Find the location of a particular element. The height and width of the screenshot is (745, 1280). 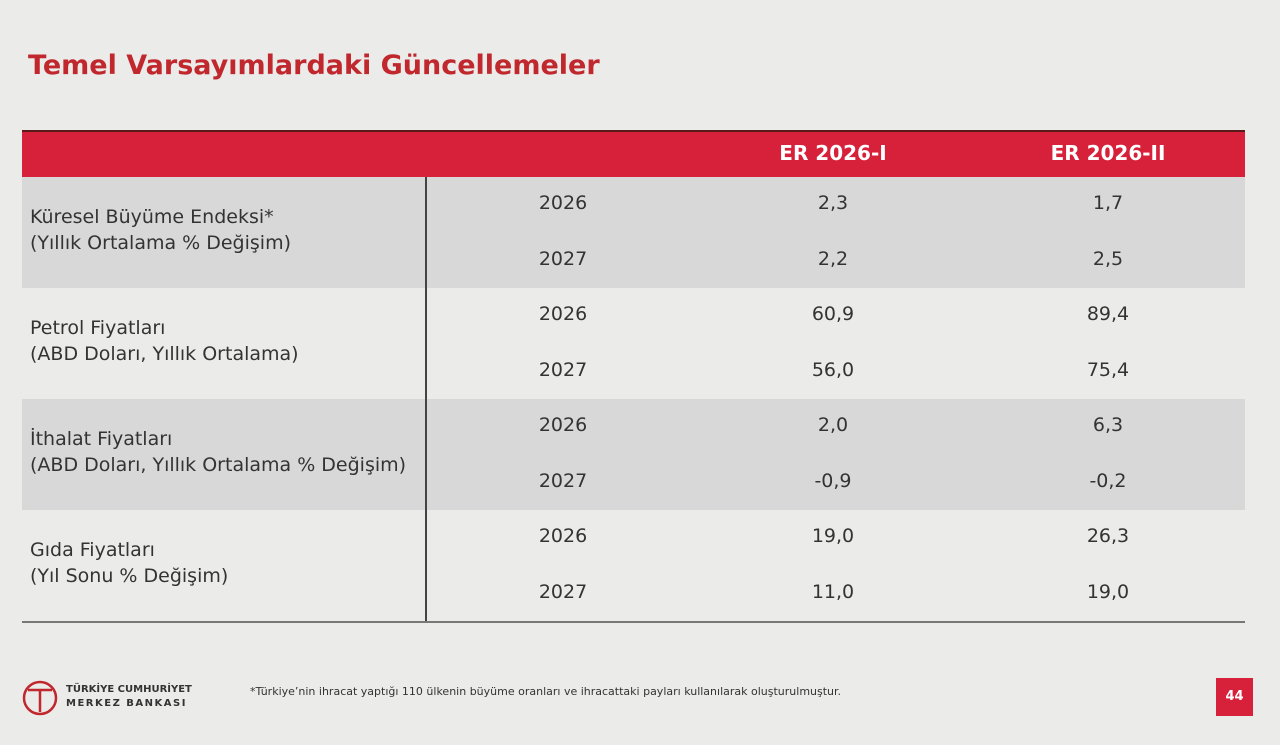

value-cell: 2,5 is located at coordinates (1108, 259).